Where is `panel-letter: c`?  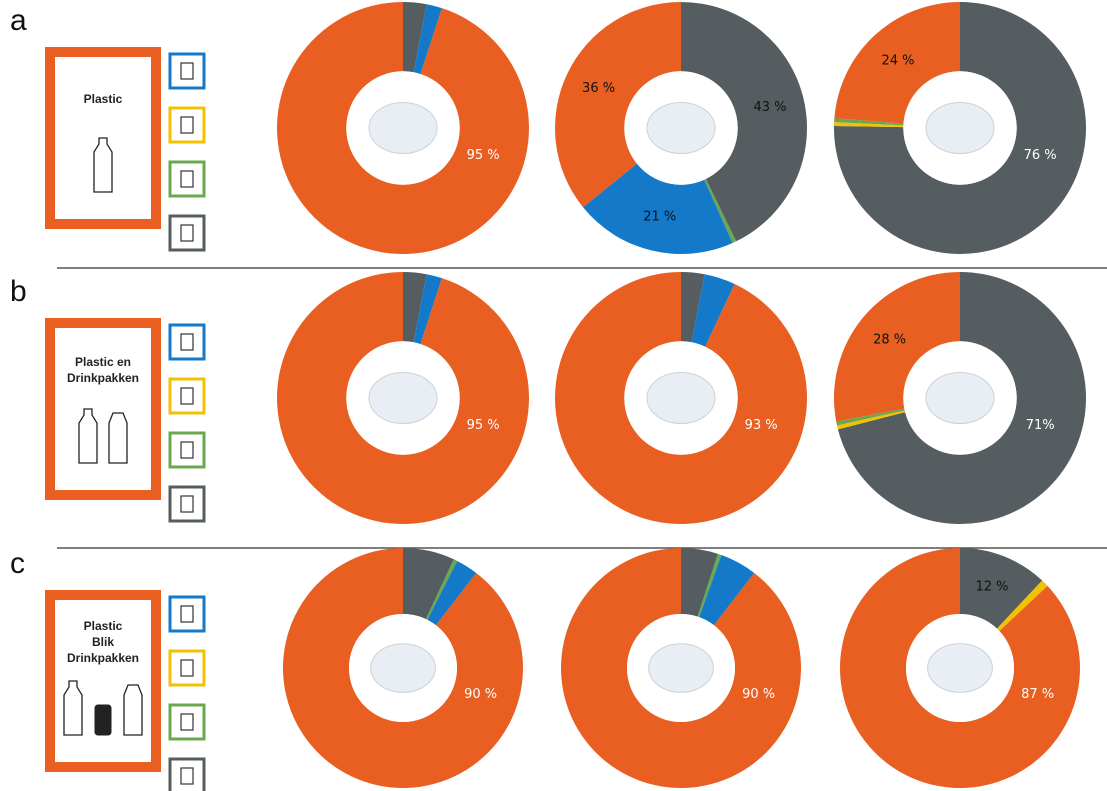 panel-letter: c is located at coordinates (17, 563).